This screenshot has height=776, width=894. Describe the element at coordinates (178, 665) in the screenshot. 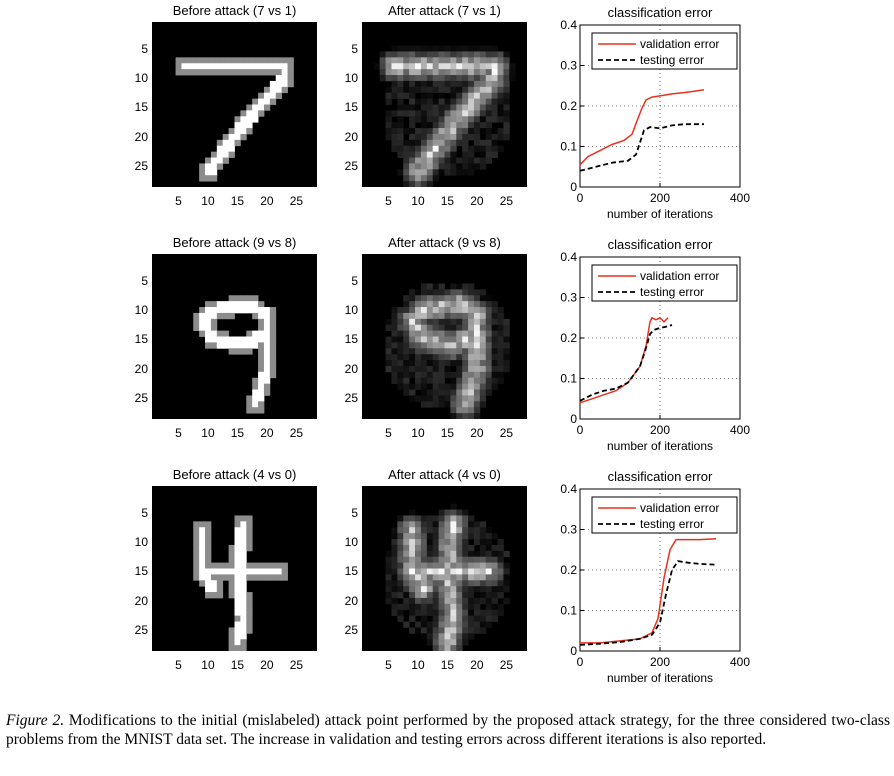

I see `image-x-tick: 5` at that location.